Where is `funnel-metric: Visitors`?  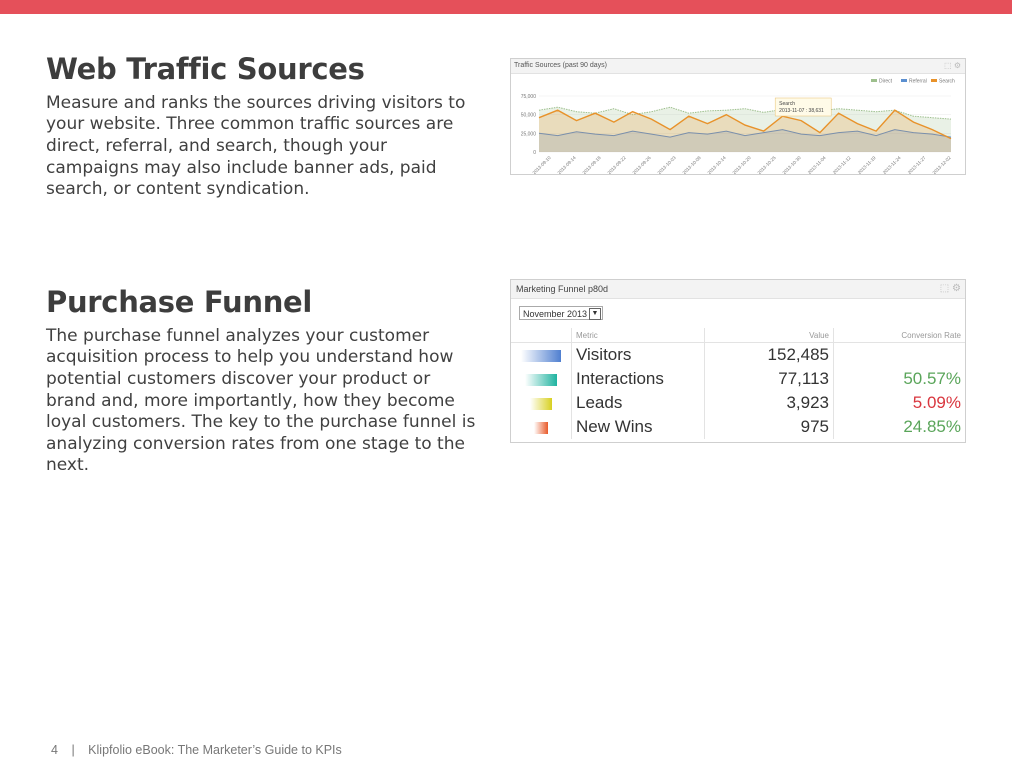 funnel-metric: Visitors is located at coordinates (638, 354).